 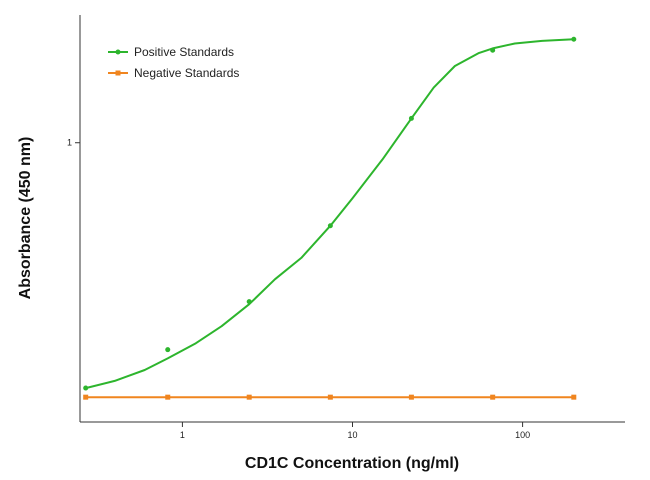 I want to click on legend-item-positive-standards: Positive Standards, so click(x=171, y=52).